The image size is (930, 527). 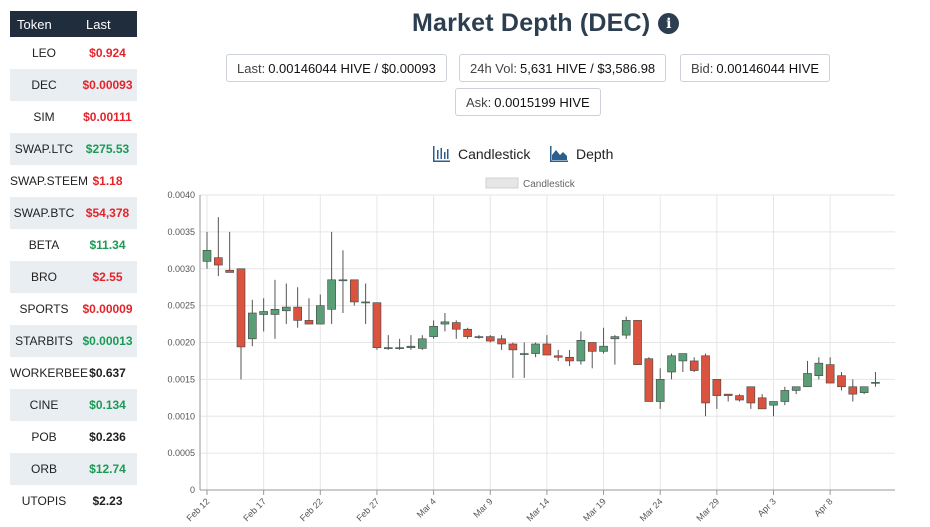 What do you see at coordinates (73, 213) in the screenshot?
I see `token-row-swap-btc: SWAP.BTC $54,378` at bounding box center [73, 213].